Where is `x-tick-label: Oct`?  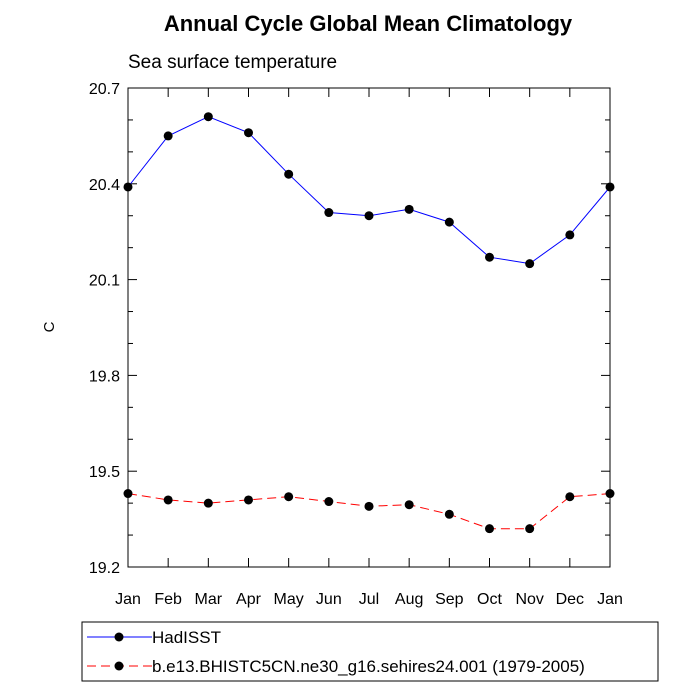
x-tick-label: Oct is located at coordinates (489, 599).